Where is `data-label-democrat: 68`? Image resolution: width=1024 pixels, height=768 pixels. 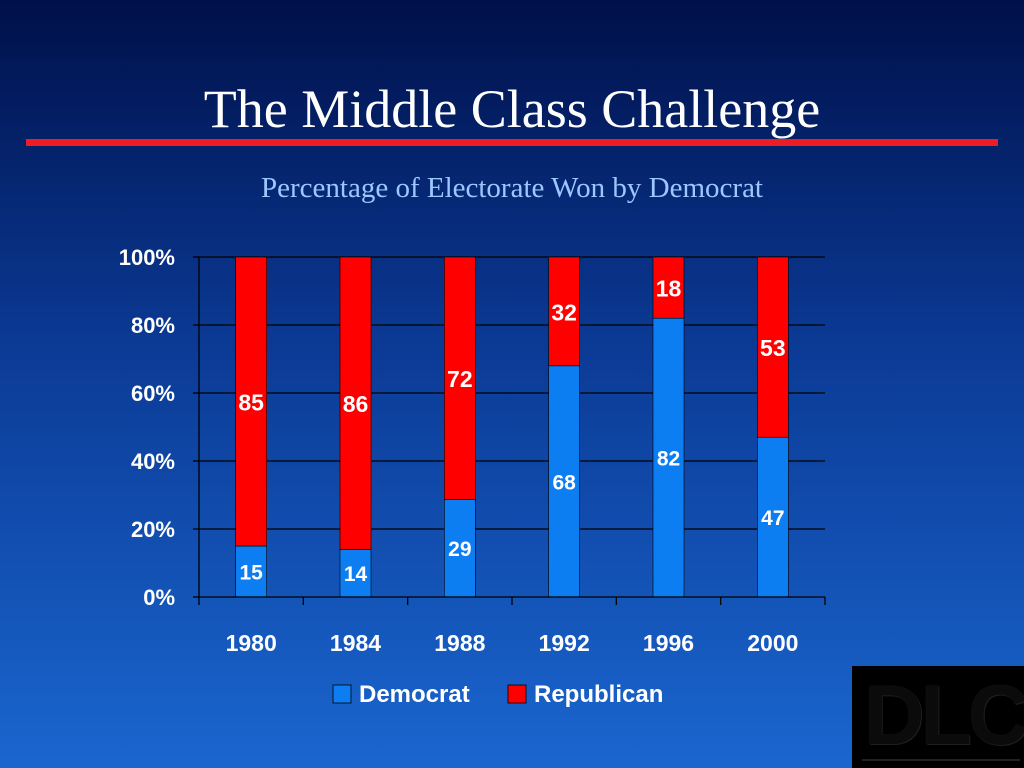 data-label-democrat: 68 is located at coordinates (564, 482).